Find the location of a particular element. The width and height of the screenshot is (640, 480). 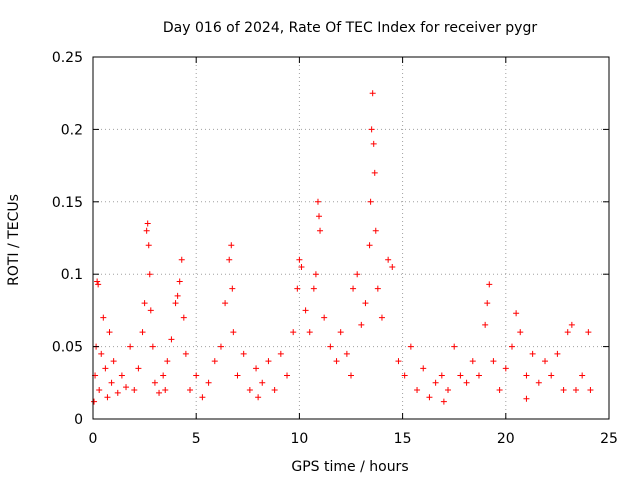

y-axis-label: ROTI / TECUs is located at coordinates (14, 240).